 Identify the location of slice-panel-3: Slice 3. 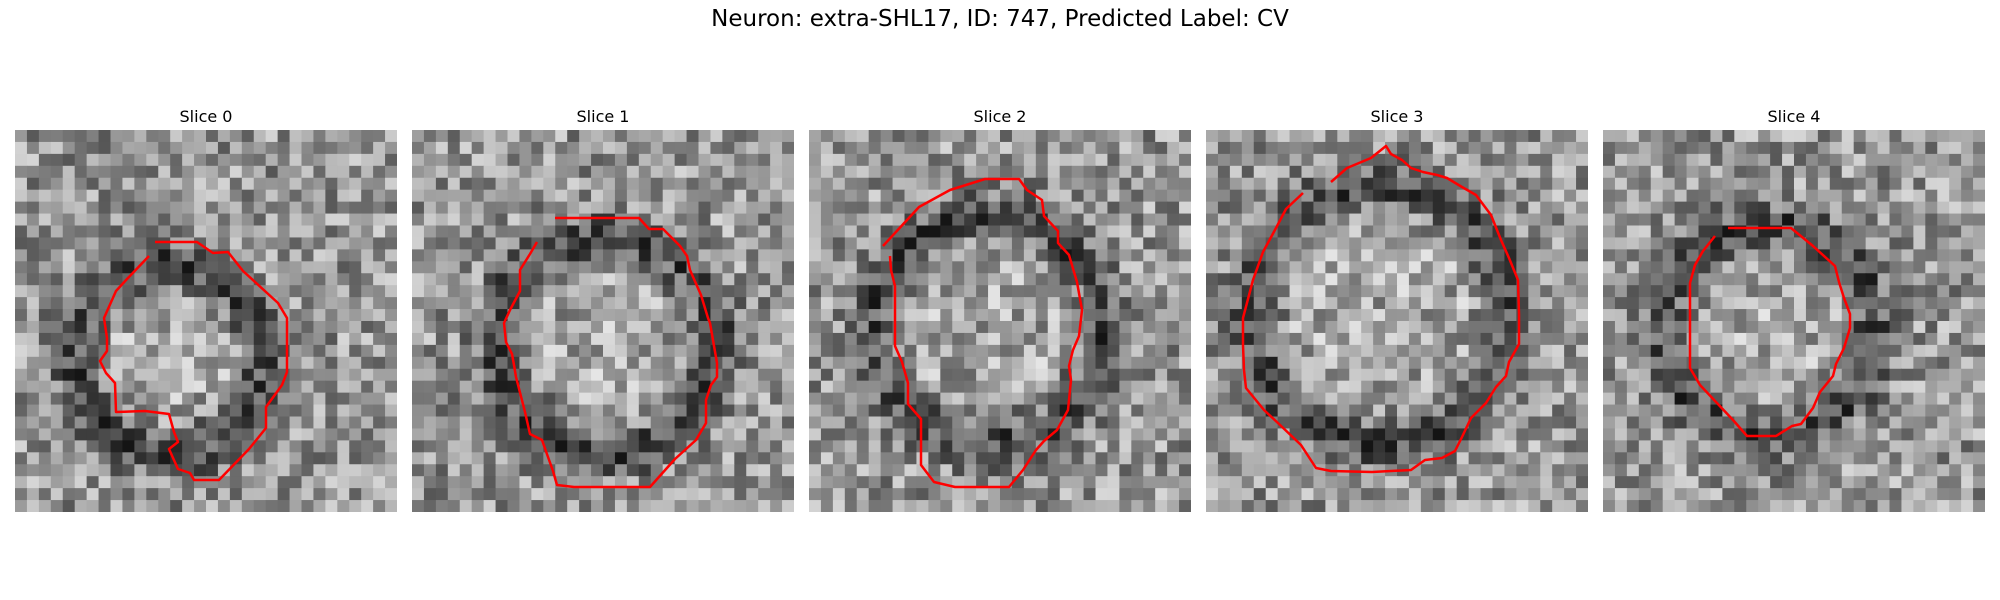
(1397, 308).